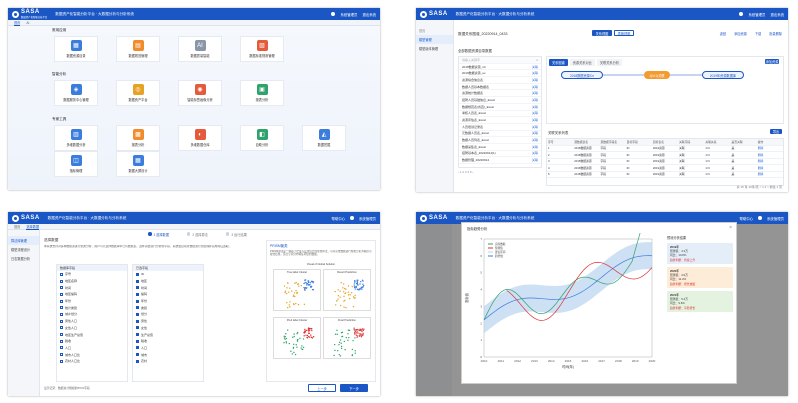 The image size is (798, 403). I want to click on field-item: 城乡划分, so click(92, 314).